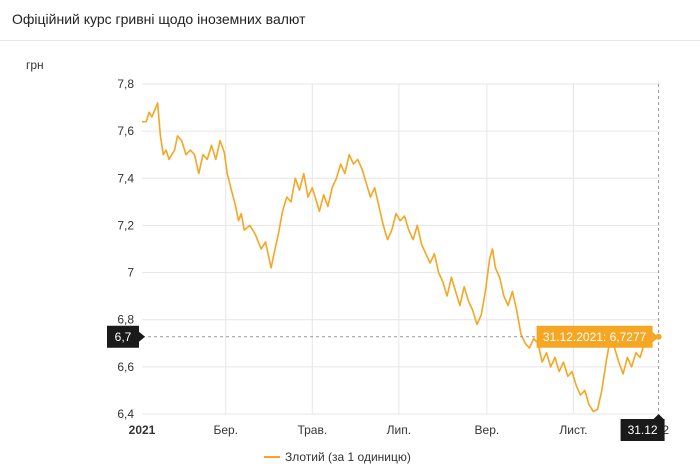 The width and height of the screenshot is (700, 475). What do you see at coordinates (658, 416) in the screenshot?
I see `x-badge-arrow` at bounding box center [658, 416].